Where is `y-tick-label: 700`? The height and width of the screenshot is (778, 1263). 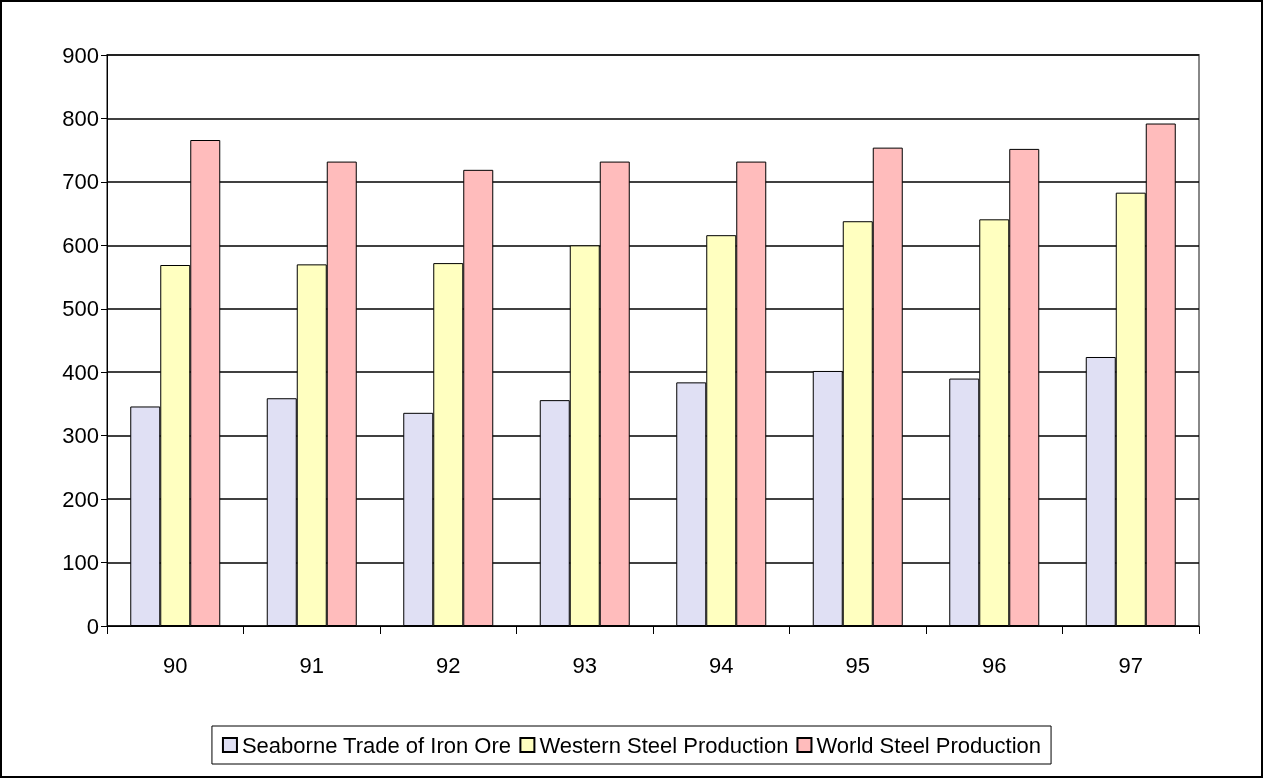
y-tick-label: 700 is located at coordinates (80, 182).